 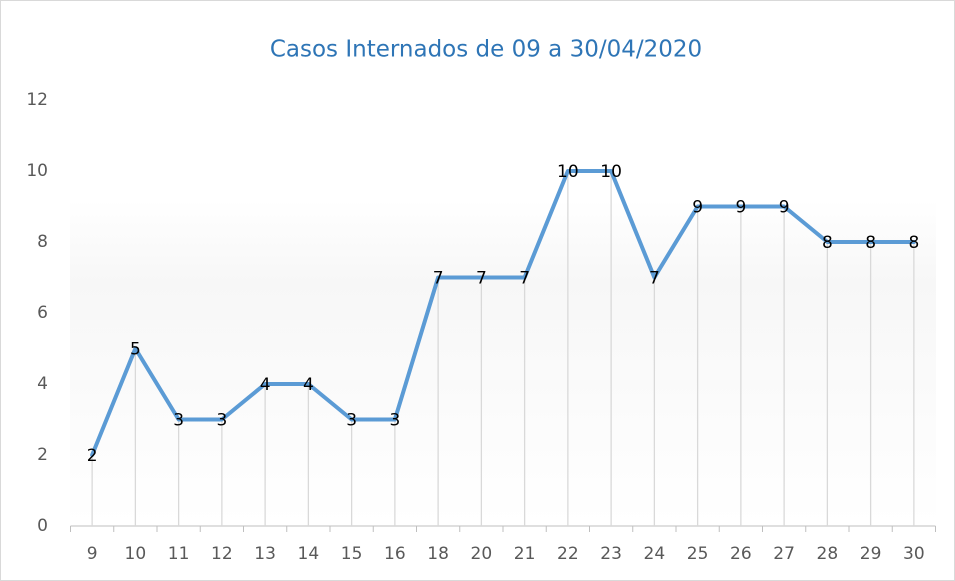 I want to click on y-tick-label: 0, so click(x=42, y=526).